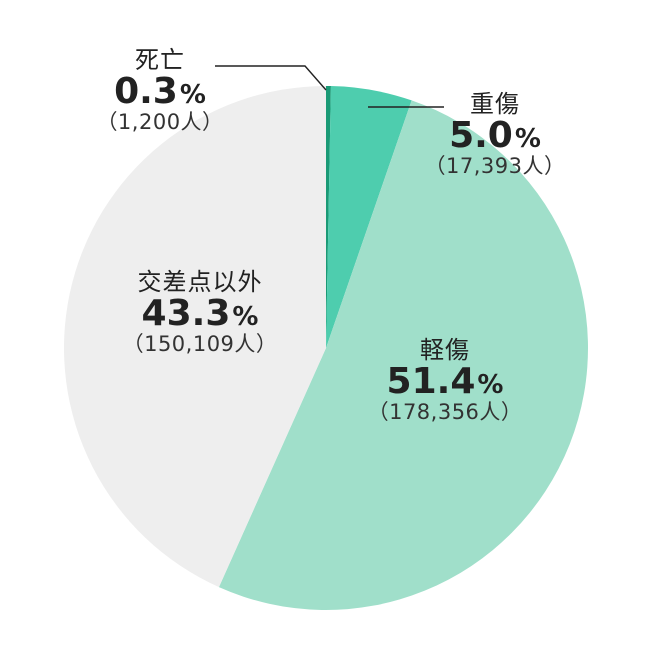 This screenshot has height=650, width=650. I want to click on slice-count-minor-injury: （178,356人）, so click(445, 411).